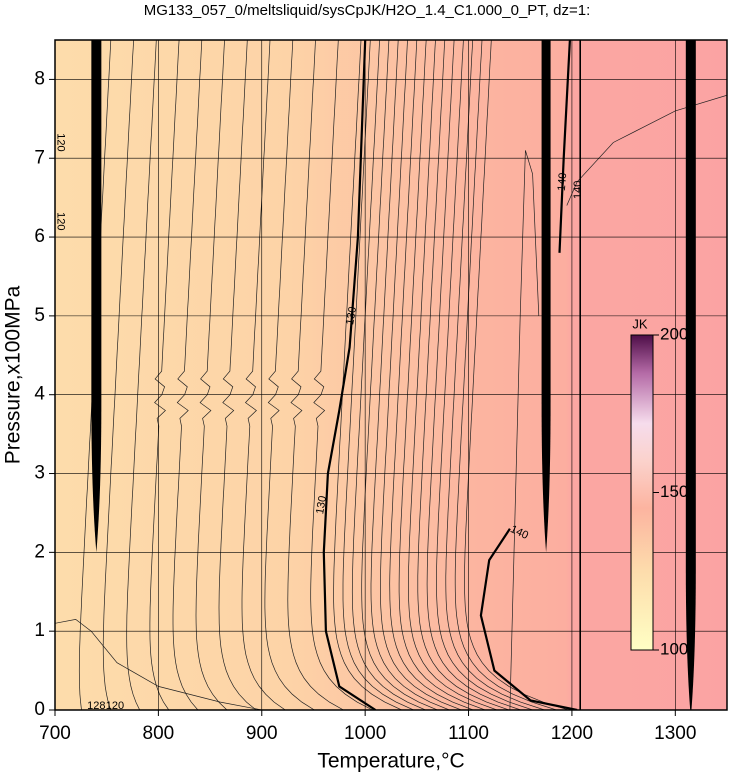  Describe the element at coordinates (390, 761) in the screenshot. I see `x-axis-label: Temperature,°C` at that location.